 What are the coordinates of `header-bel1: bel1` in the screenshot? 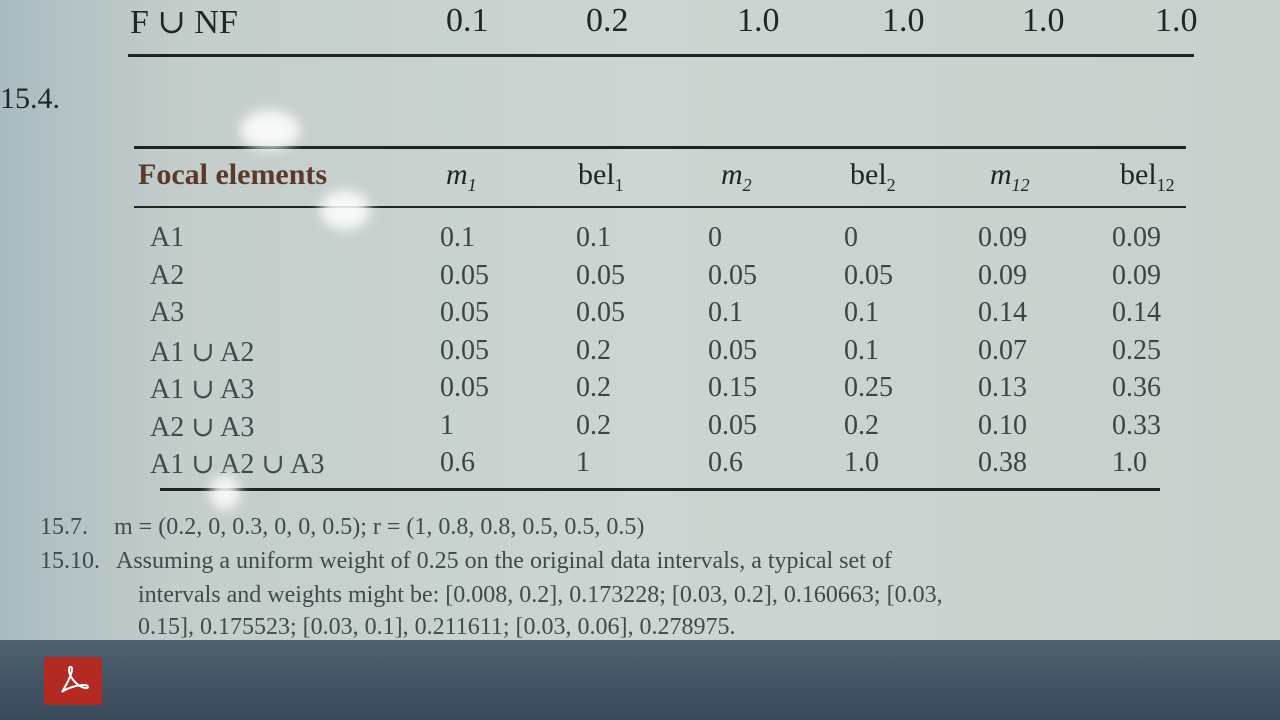 It's located at (601, 176).